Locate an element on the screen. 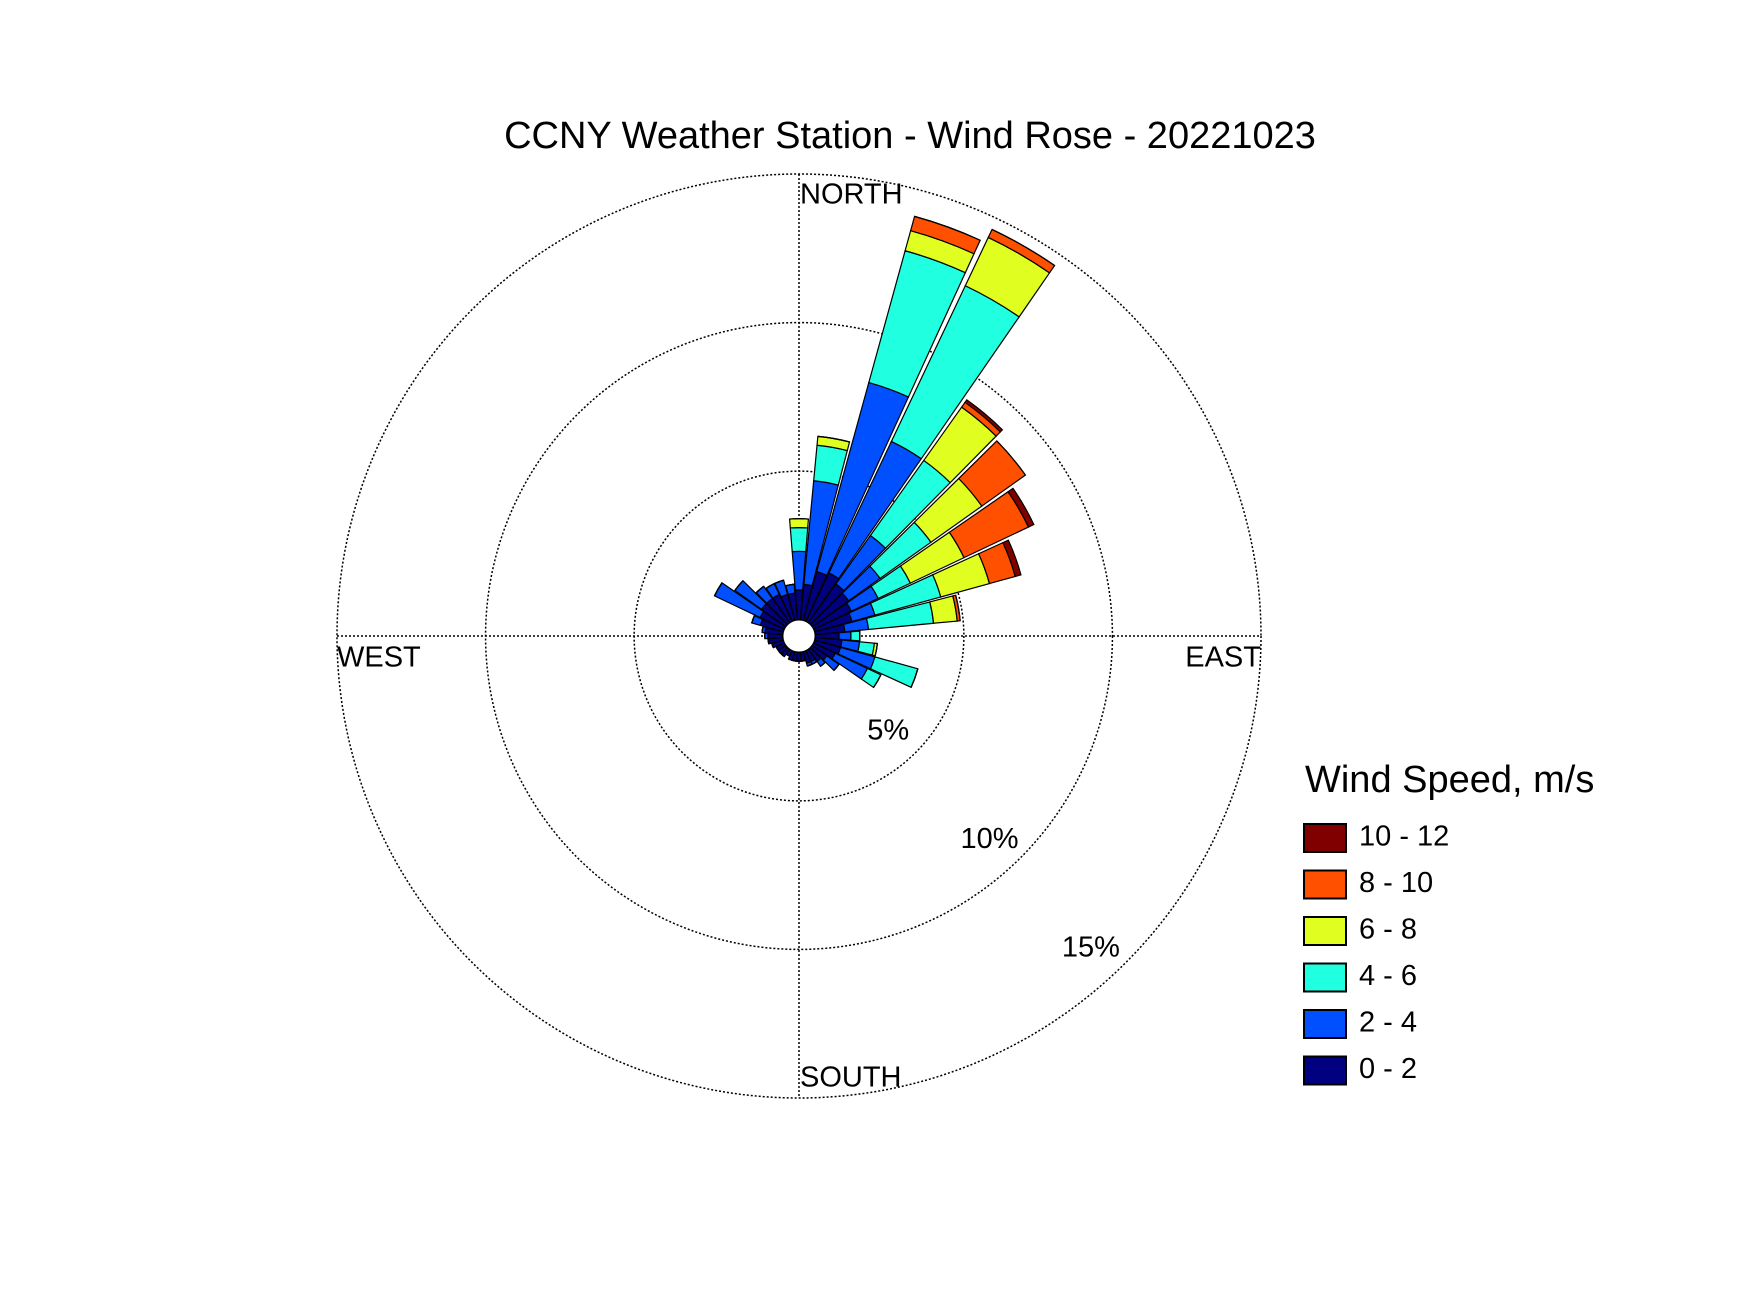  center-hole is located at coordinates (799, 636).